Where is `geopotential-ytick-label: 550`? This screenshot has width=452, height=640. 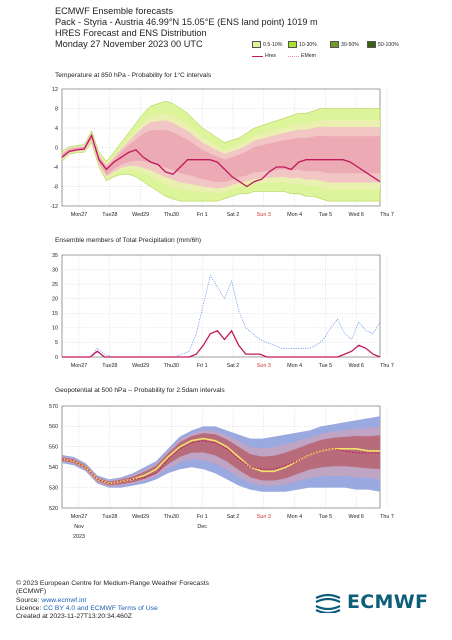 geopotential-ytick-label: 550 is located at coordinates (53, 448).